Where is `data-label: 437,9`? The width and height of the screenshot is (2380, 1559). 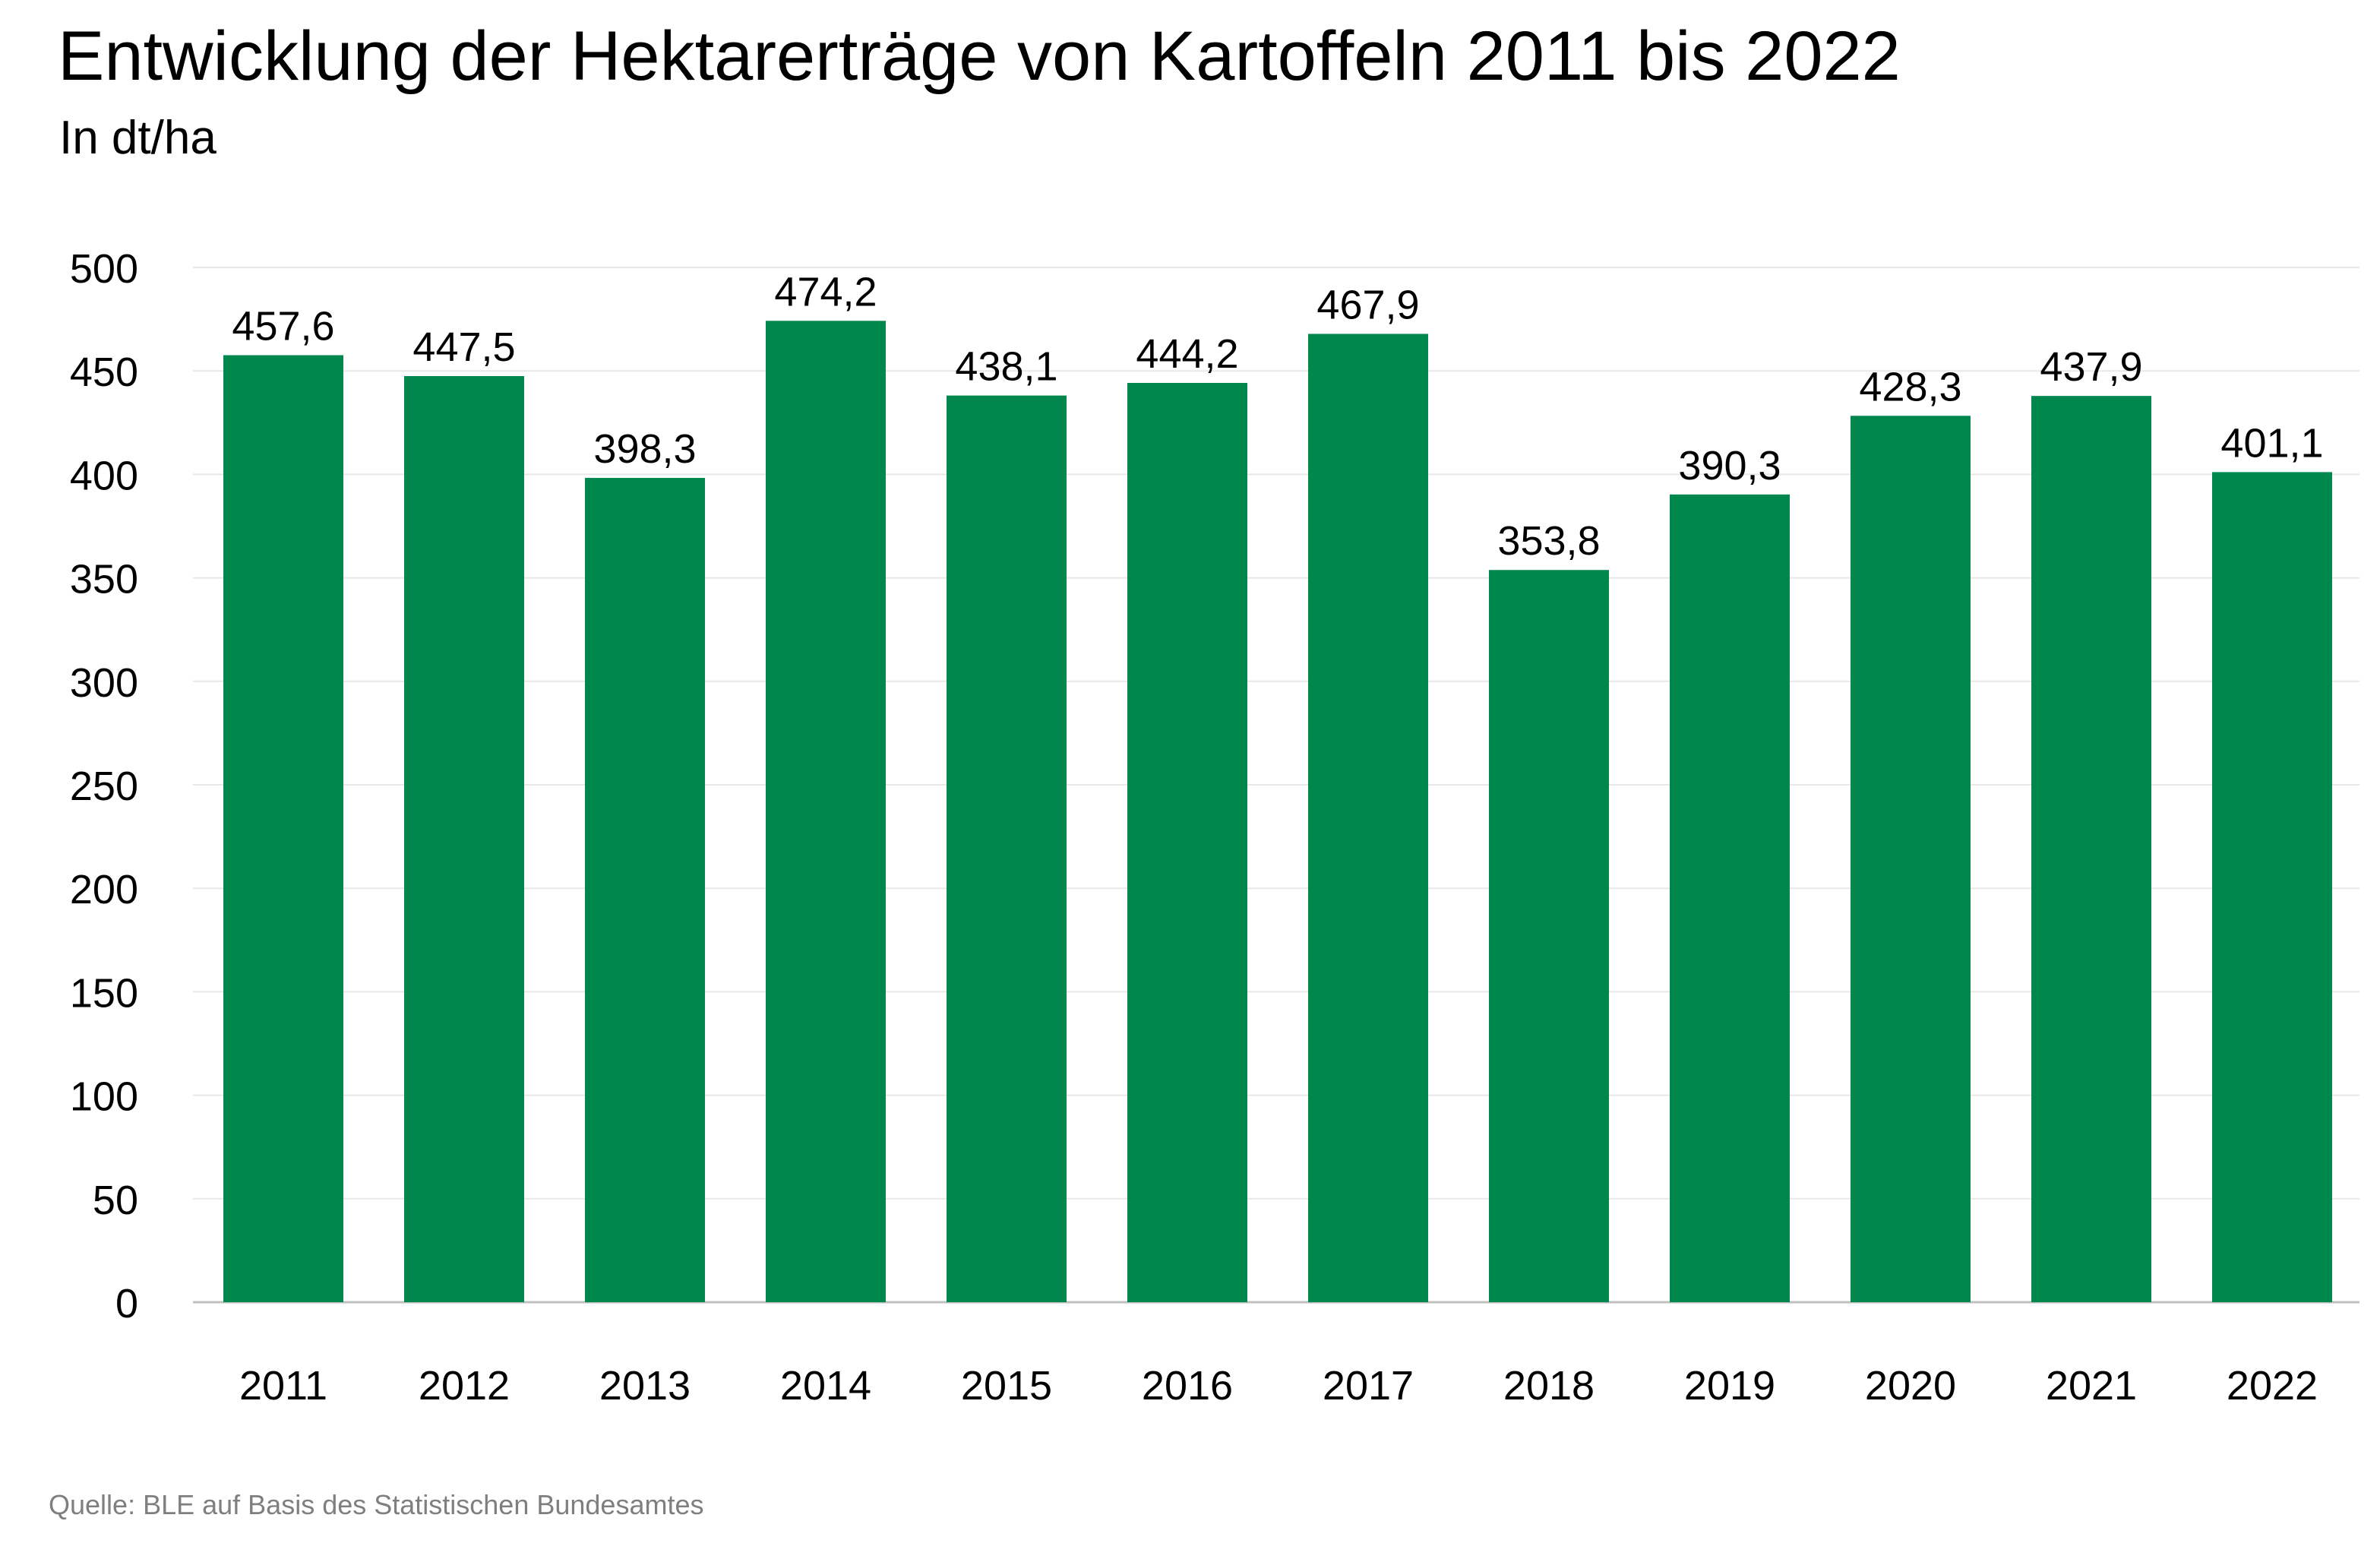
data-label: 437,9 is located at coordinates (2091, 367).